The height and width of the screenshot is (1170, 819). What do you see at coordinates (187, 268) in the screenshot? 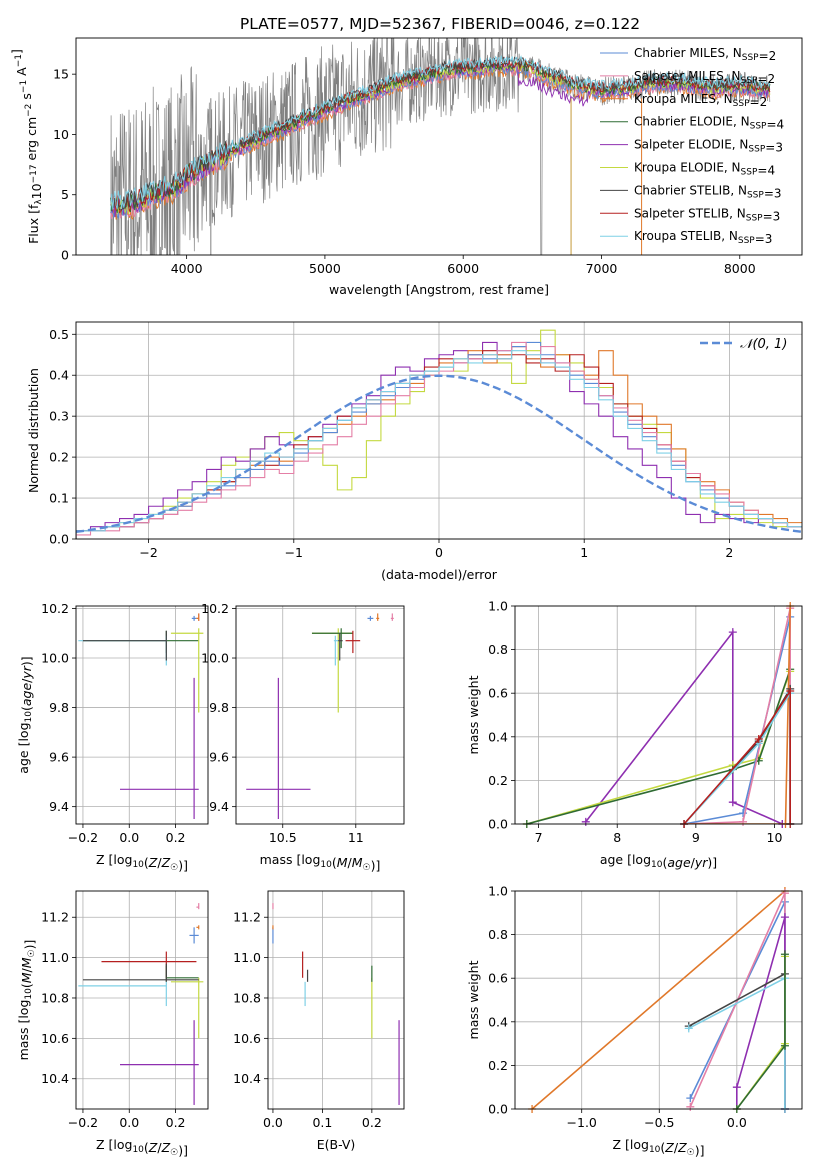
I see `x-tick-label: 4000` at bounding box center [187, 268].